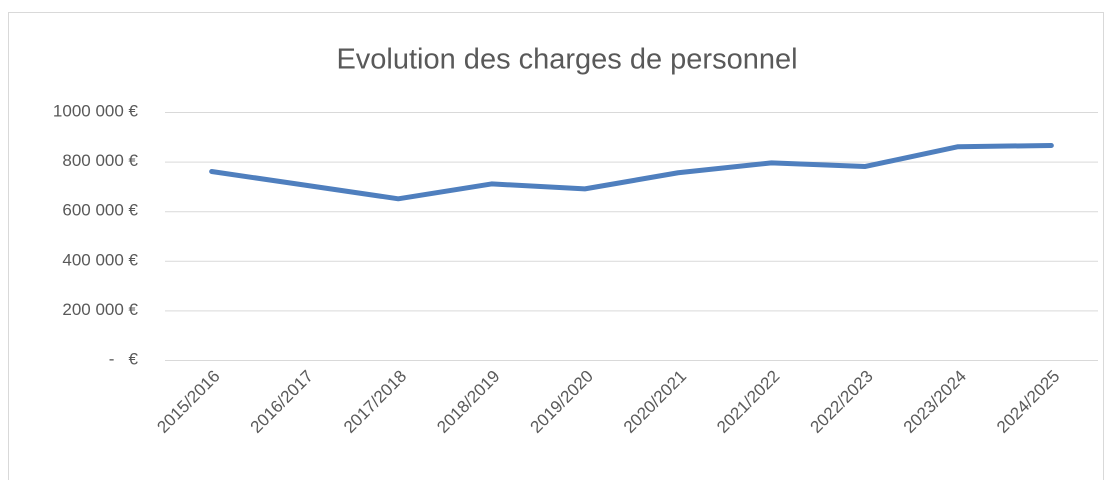 The height and width of the screenshot is (480, 1112). What do you see at coordinates (100, 210) in the screenshot?
I see `y-tick-label: 600 000 €` at bounding box center [100, 210].